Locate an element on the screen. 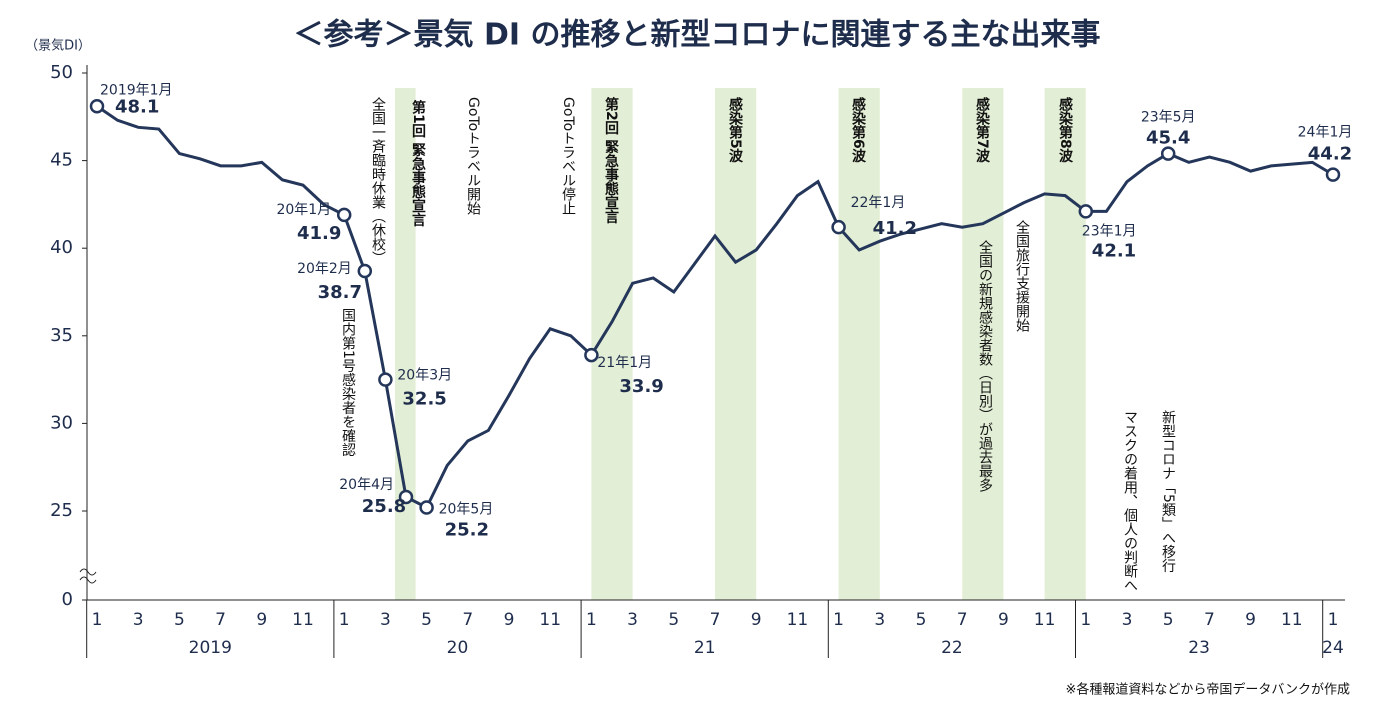 Image resolution: width=1382 pixels, height=717 pixels. highlight-value: 48.1 is located at coordinates (137, 106).